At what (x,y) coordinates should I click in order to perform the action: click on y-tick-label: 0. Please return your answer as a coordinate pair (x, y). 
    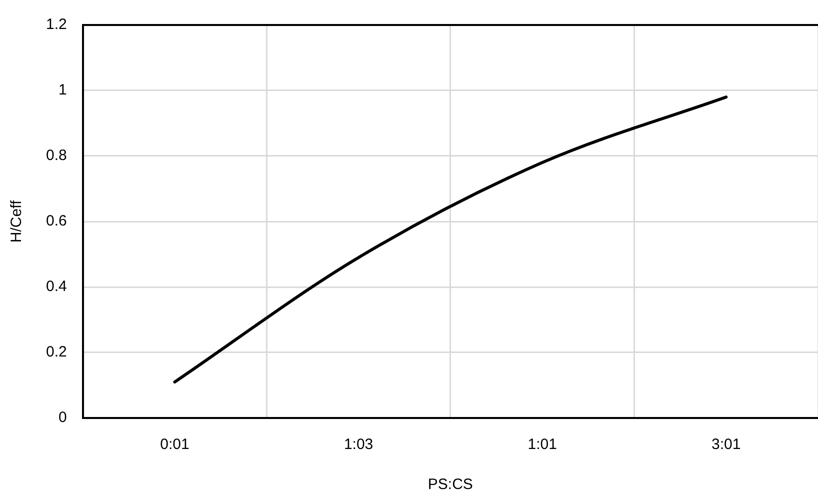
    Looking at the image, I should click on (62, 417).